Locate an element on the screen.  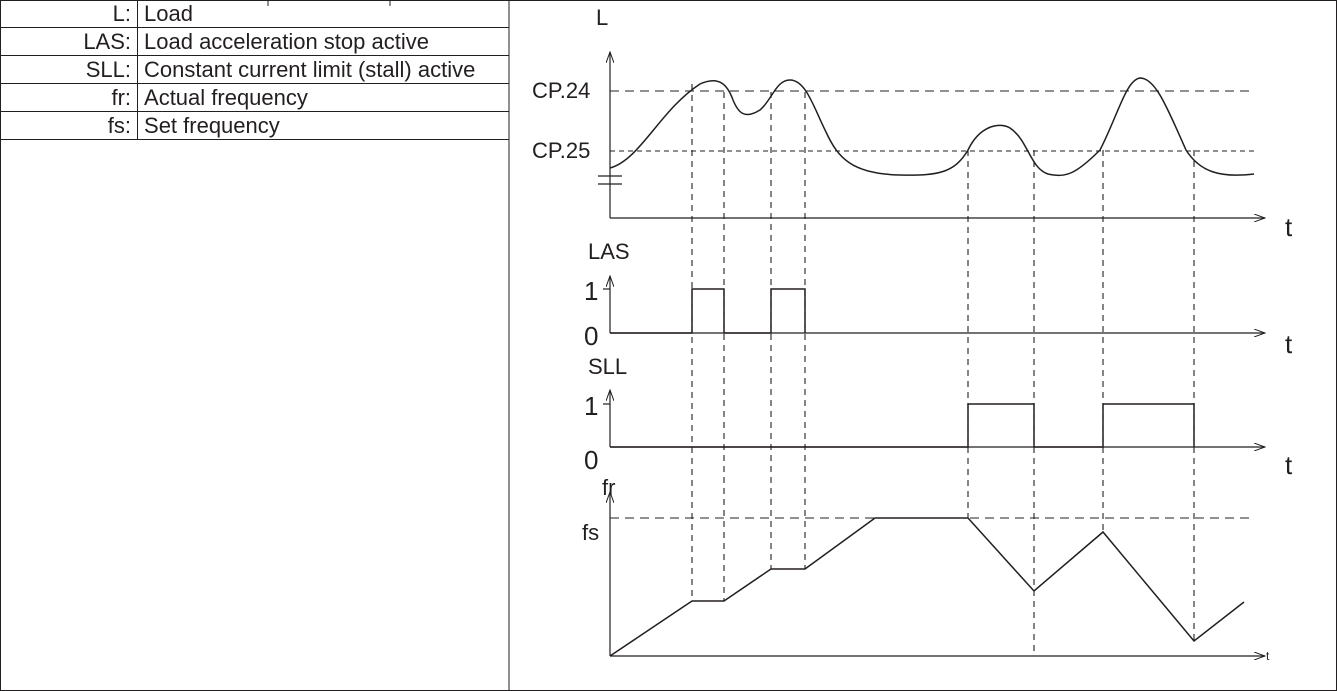
legend-row: L: Load is located at coordinates (254, 14).